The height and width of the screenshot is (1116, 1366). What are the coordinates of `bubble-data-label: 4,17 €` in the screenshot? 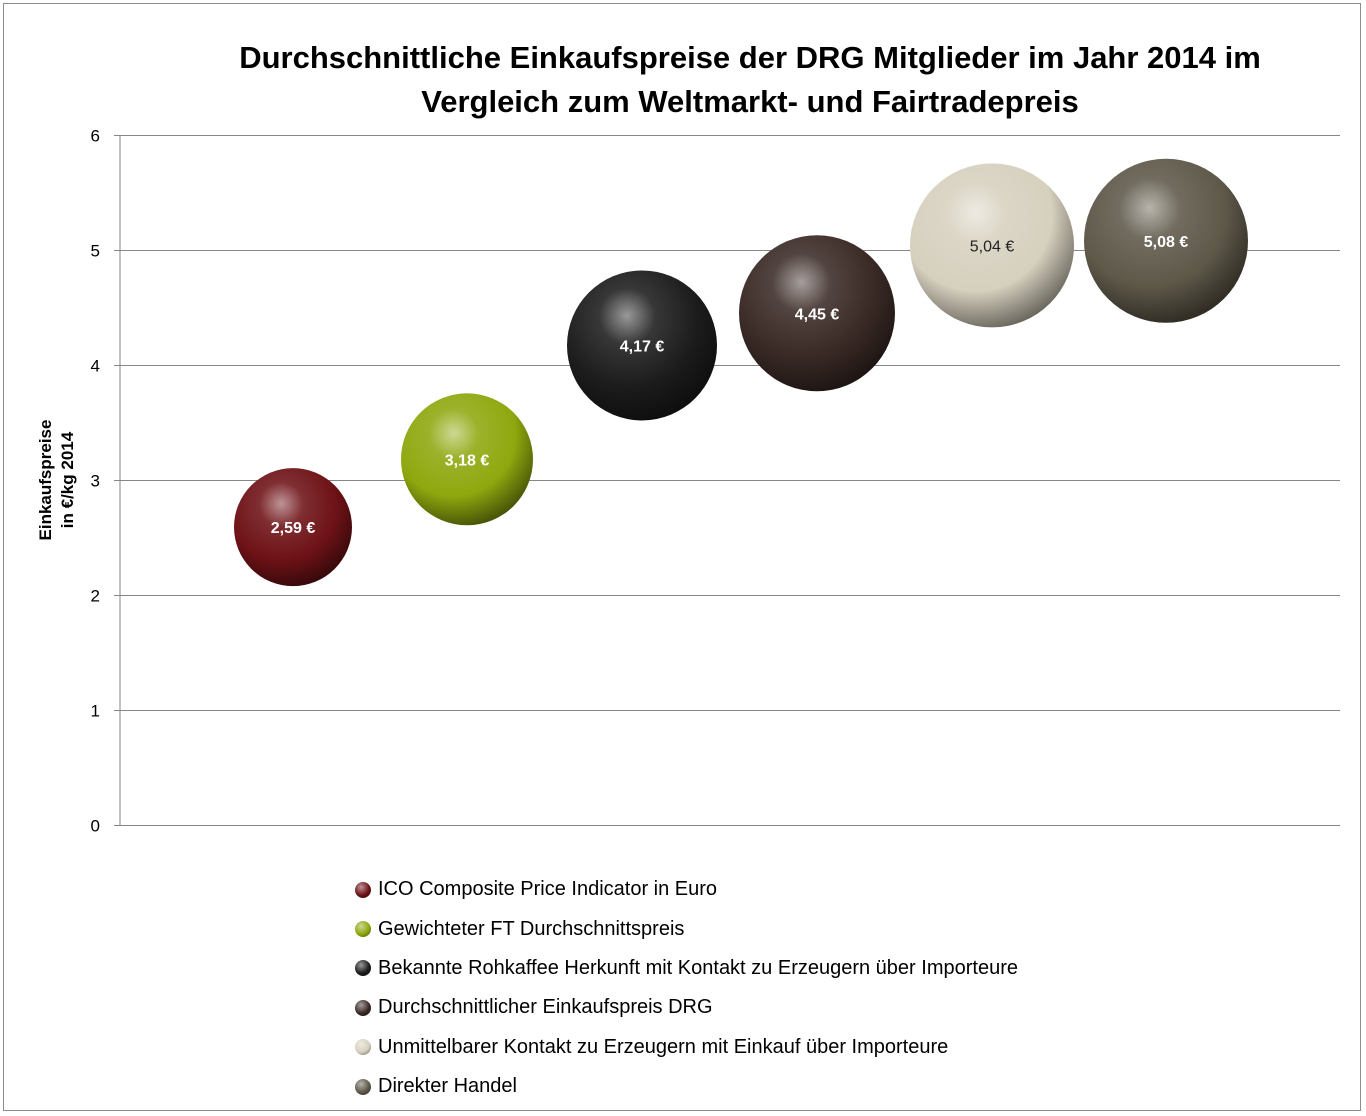 It's located at (642, 346).